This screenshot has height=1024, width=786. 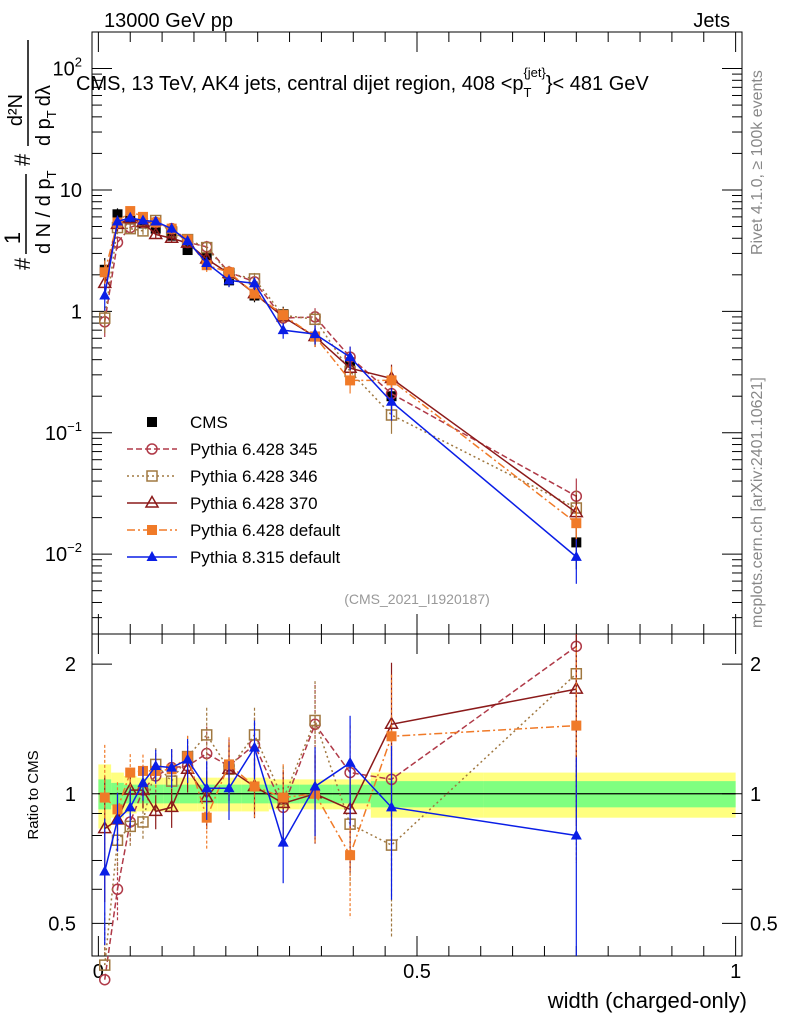 What do you see at coordinates (63, 553) in the screenshot?
I see `y-tick-label-1e-2: 10−2` at bounding box center [63, 553].